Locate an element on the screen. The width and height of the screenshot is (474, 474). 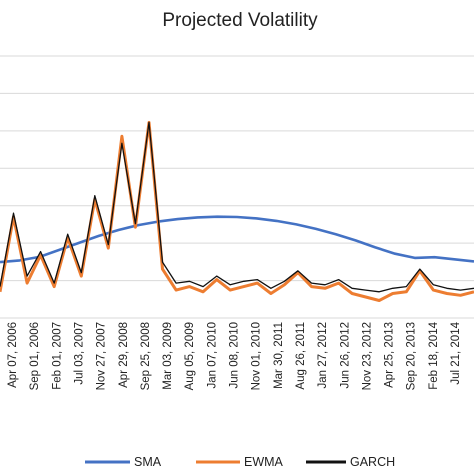
x-tick-label: Jun 08, 2010 is located at coordinates (235, 355).